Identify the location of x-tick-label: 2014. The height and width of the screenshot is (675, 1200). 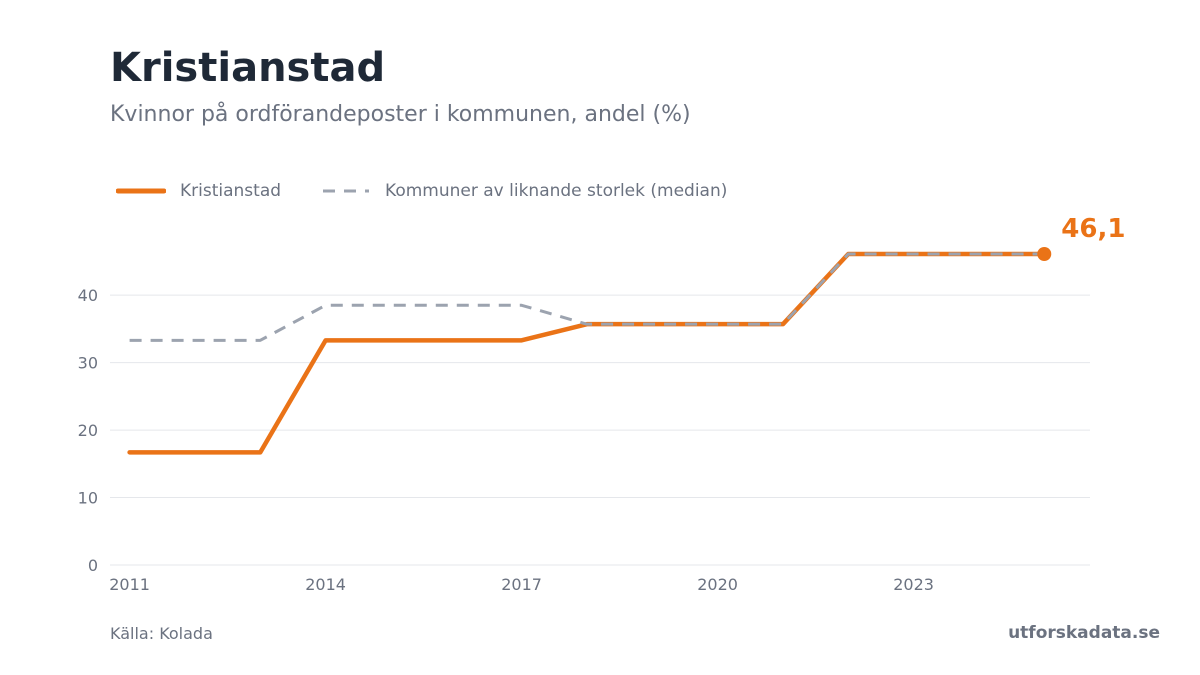
(325, 584).